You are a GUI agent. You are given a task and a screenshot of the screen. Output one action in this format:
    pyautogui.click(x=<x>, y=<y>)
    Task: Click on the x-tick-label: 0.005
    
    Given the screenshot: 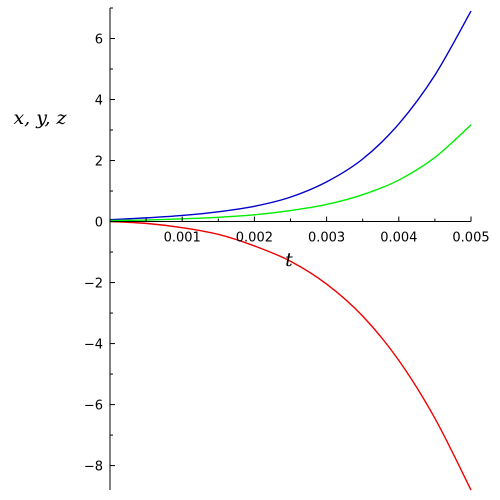 What is the action you would take?
    pyautogui.click(x=470, y=238)
    